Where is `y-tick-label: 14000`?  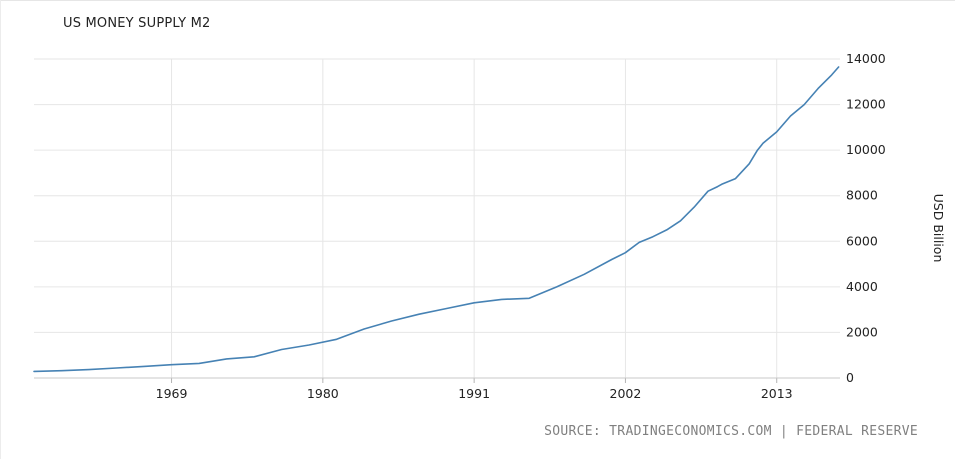
y-tick-label: 14000 is located at coordinates (866, 58).